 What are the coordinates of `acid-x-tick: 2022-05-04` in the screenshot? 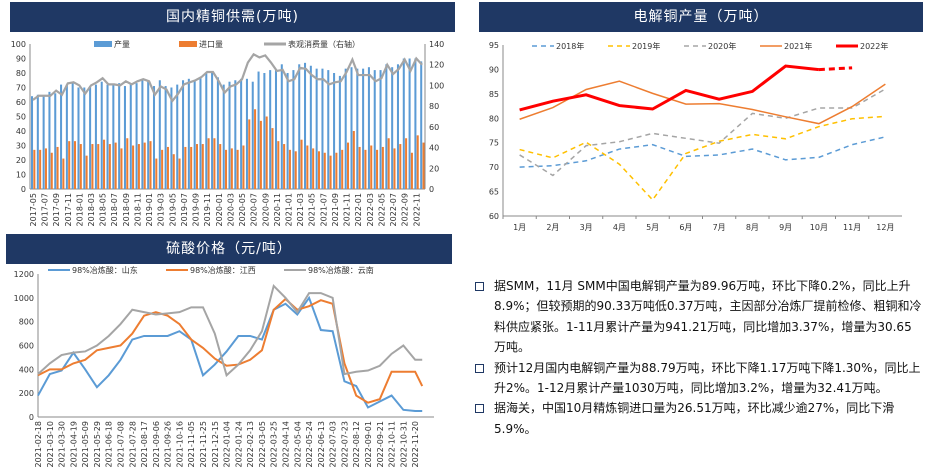 It's located at (297, 444).